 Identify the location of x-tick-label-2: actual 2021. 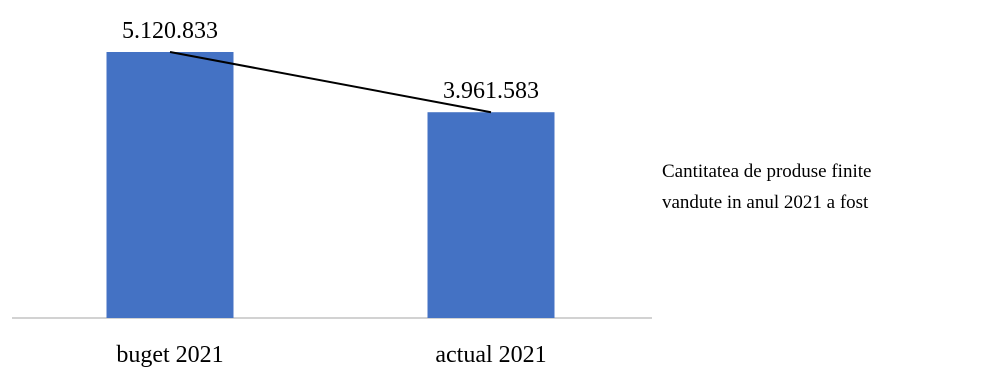
(490, 355).